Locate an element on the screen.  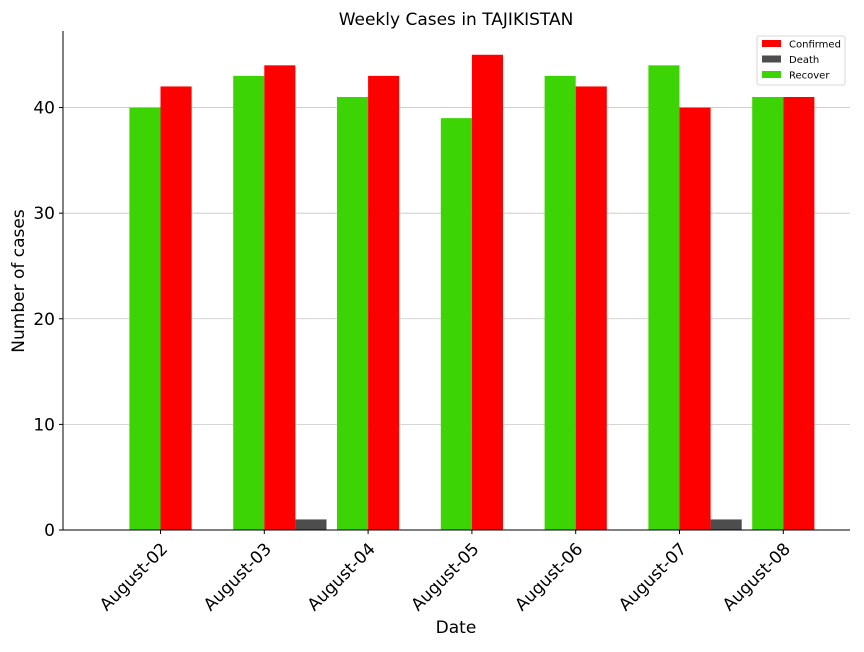
y-tick-label: 0 is located at coordinates (49, 531).